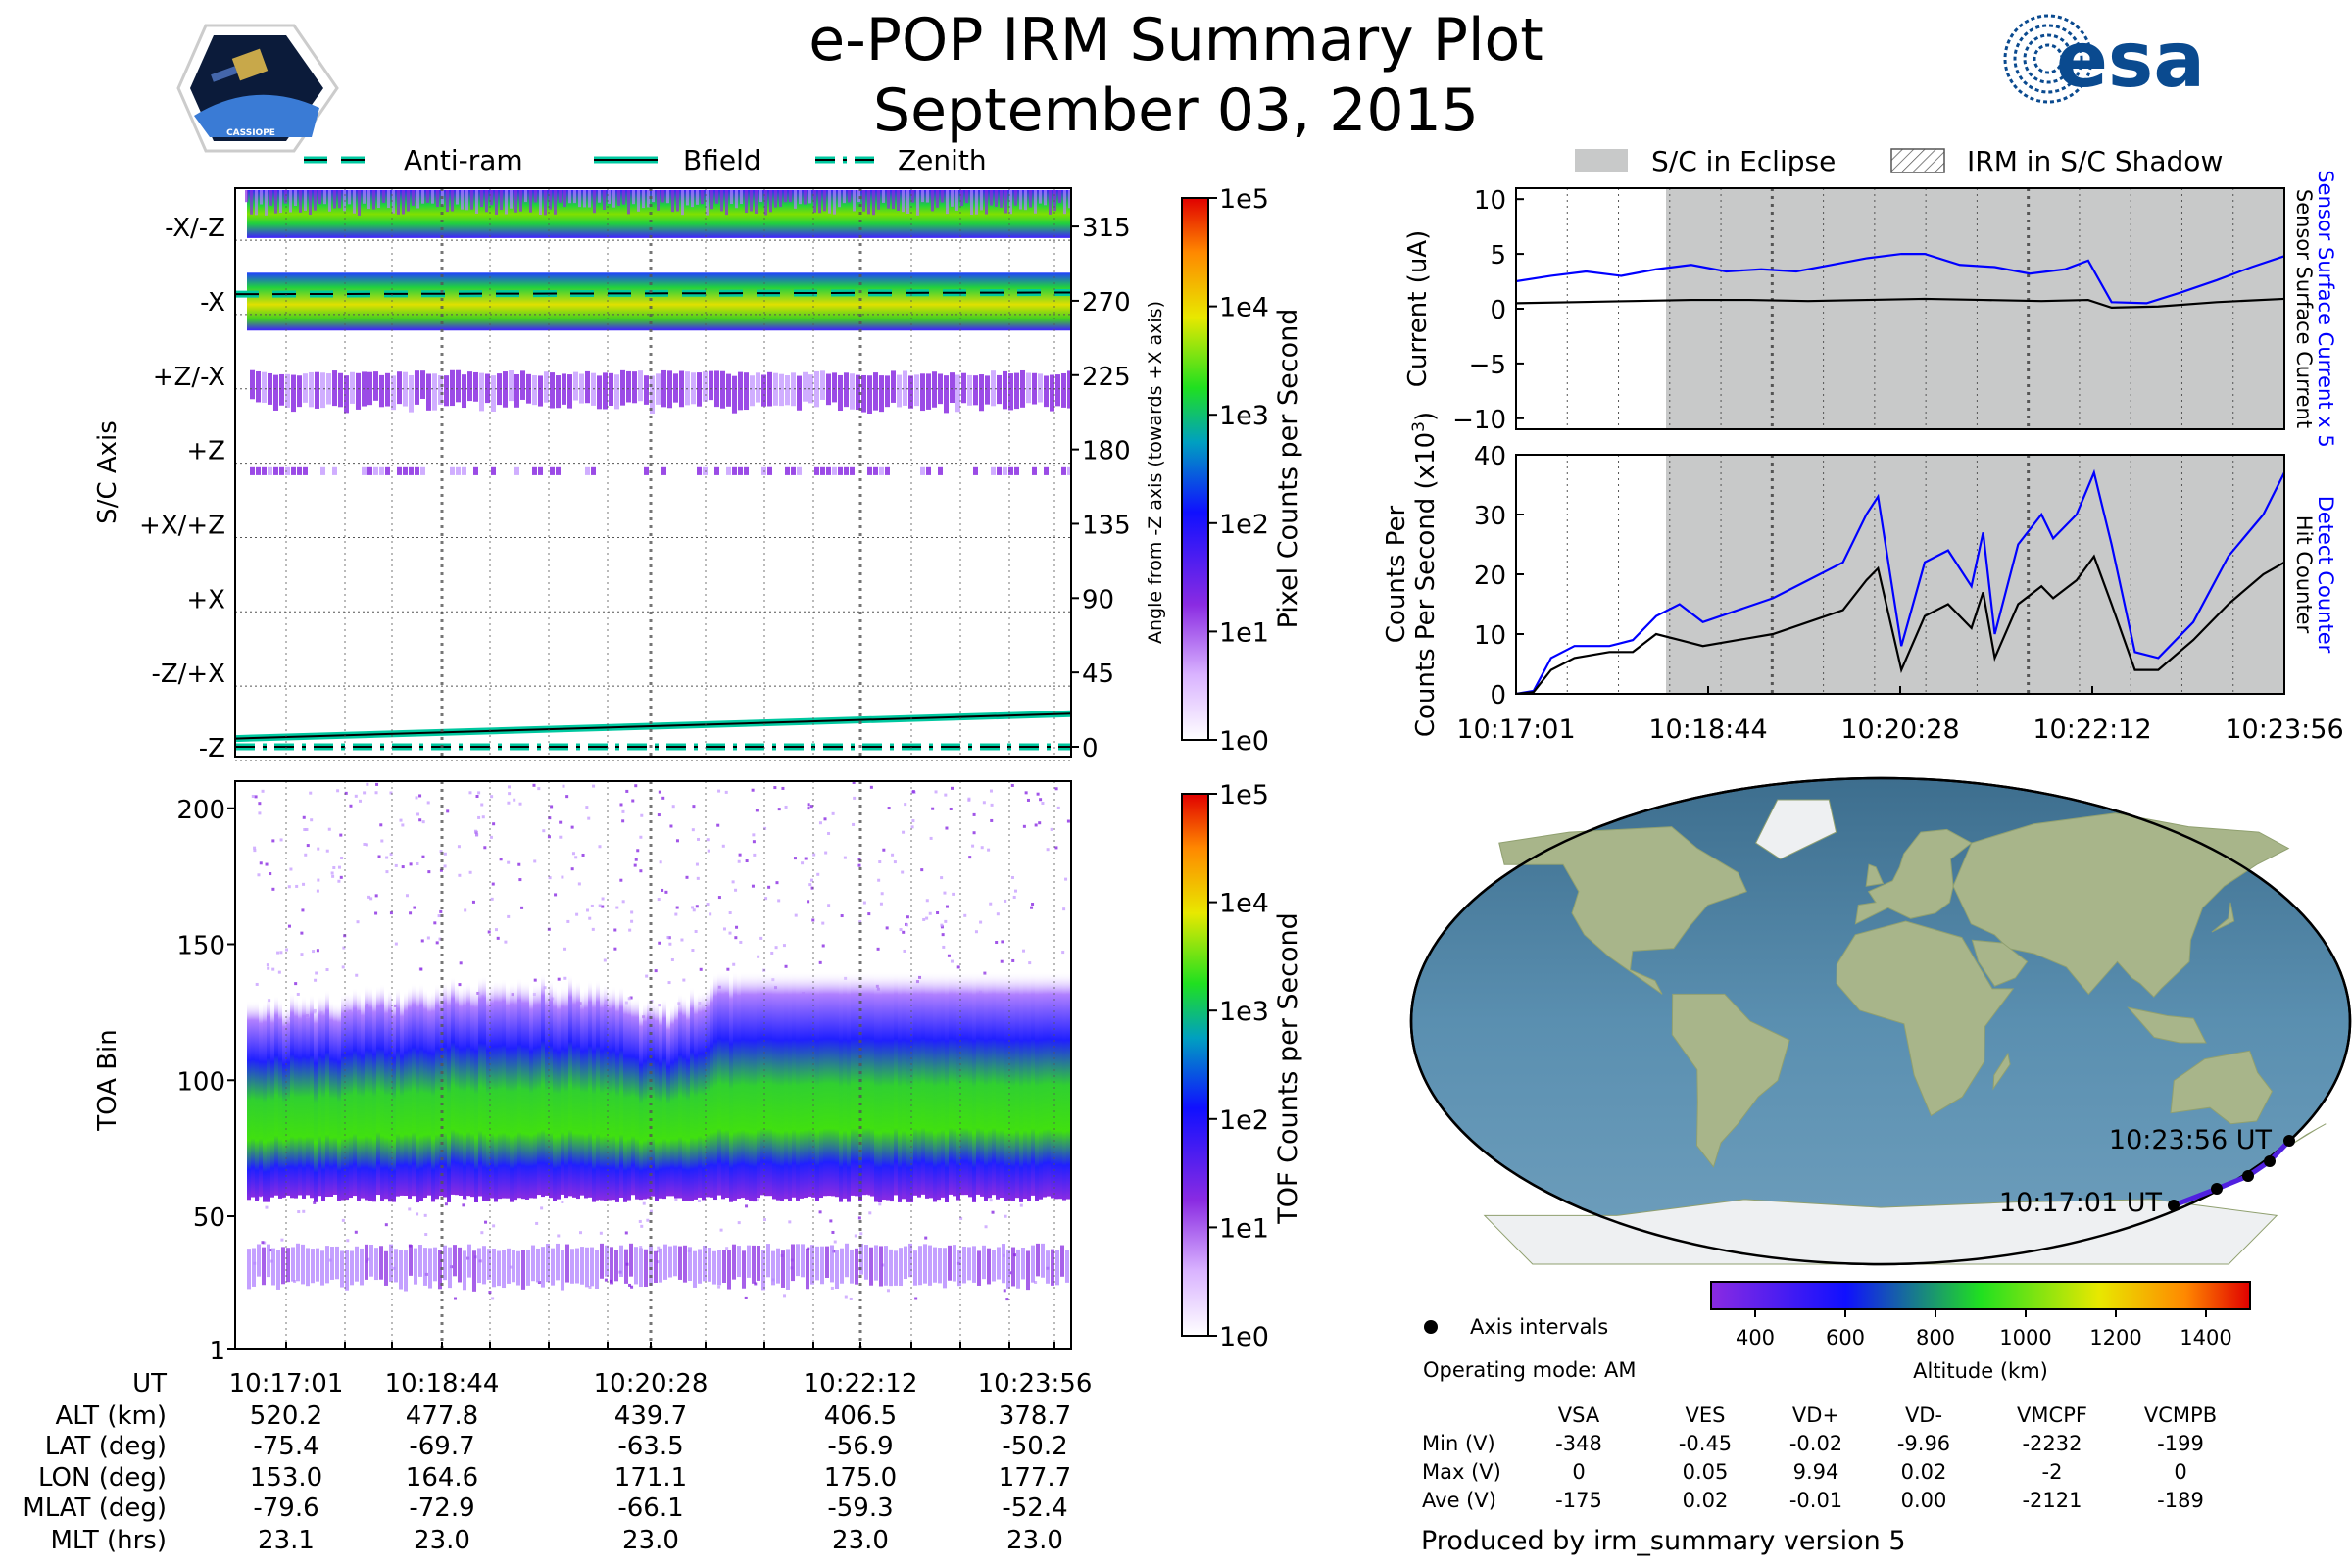 The width and height of the screenshot is (2352, 1568). I want to click on angle-axis-label: -Z, so click(212, 748).